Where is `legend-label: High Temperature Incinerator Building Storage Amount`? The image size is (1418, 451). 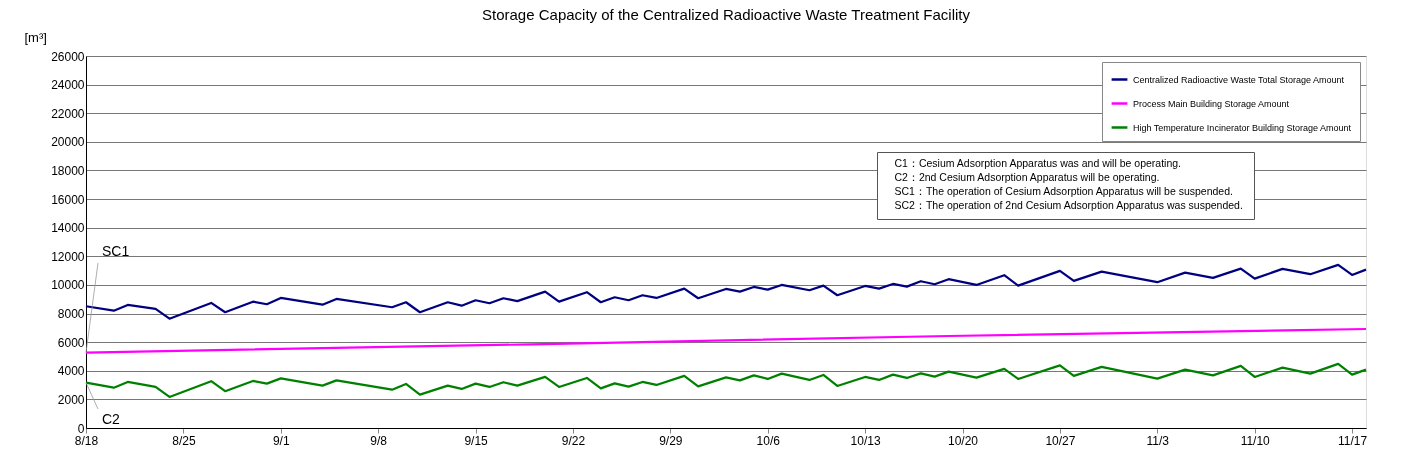 legend-label: High Temperature Incinerator Building Storage Amount is located at coordinates (1242, 127).